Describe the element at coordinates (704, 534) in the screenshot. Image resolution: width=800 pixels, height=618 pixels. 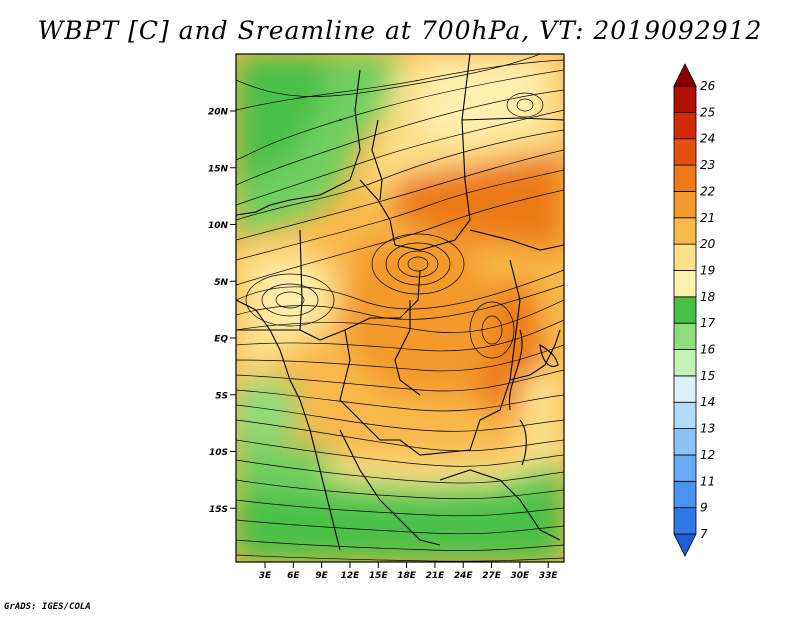
I see `legend-label: 7` at that location.